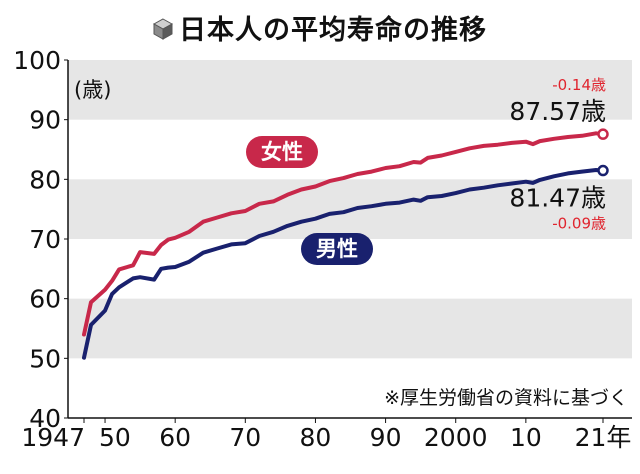  I want to click on end-value-label-female: 87.57歳, so click(557, 111).